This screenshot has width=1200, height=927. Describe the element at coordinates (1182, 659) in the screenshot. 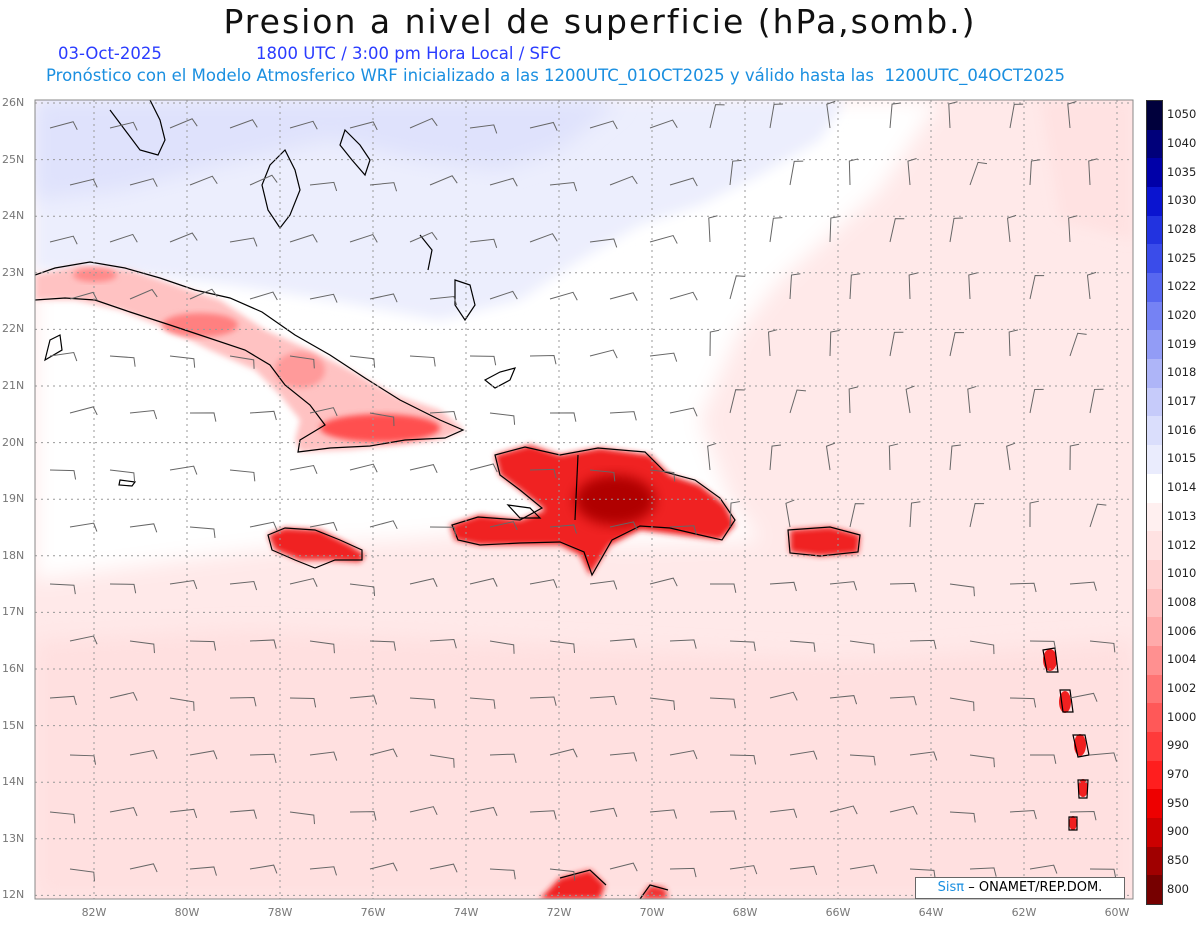

I see `colorbar-level-label: 1004` at that location.